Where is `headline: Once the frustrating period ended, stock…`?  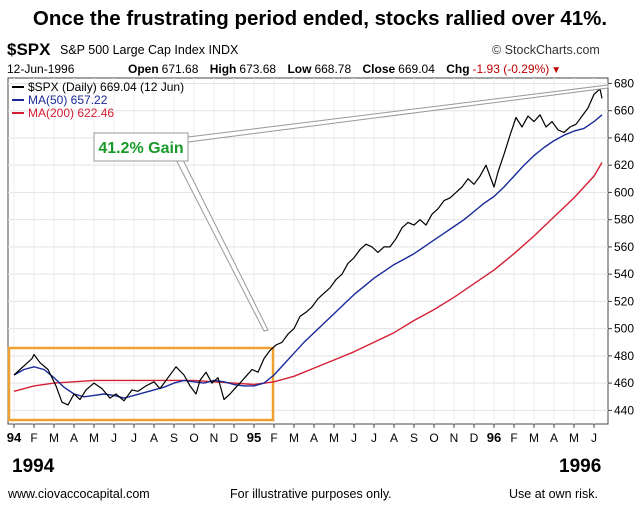 headline: Once the frustrating period ended, stock… is located at coordinates (320, 18).